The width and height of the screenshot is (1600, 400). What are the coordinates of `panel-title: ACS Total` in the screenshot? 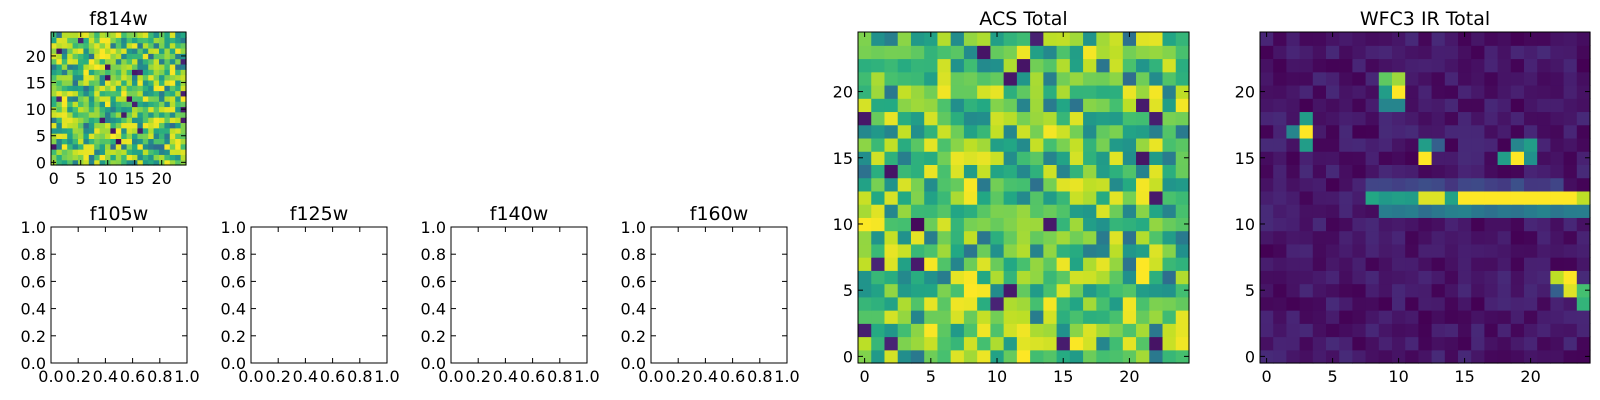 It's located at (1023, 19).